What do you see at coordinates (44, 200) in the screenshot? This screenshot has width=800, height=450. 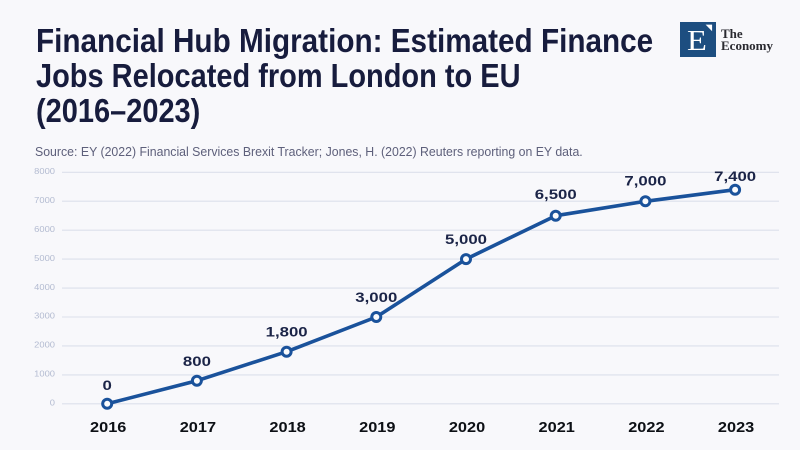 I see `svg-text: 7000` at bounding box center [44, 200].